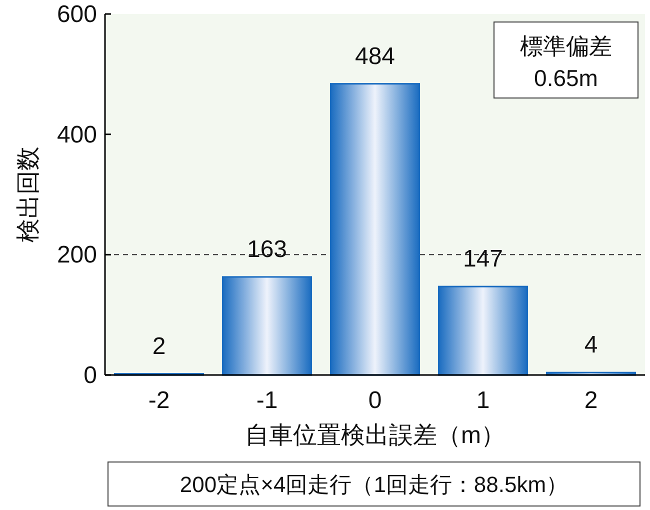 This screenshot has width=650, height=510. I want to click on data-label: 484, so click(375, 56).